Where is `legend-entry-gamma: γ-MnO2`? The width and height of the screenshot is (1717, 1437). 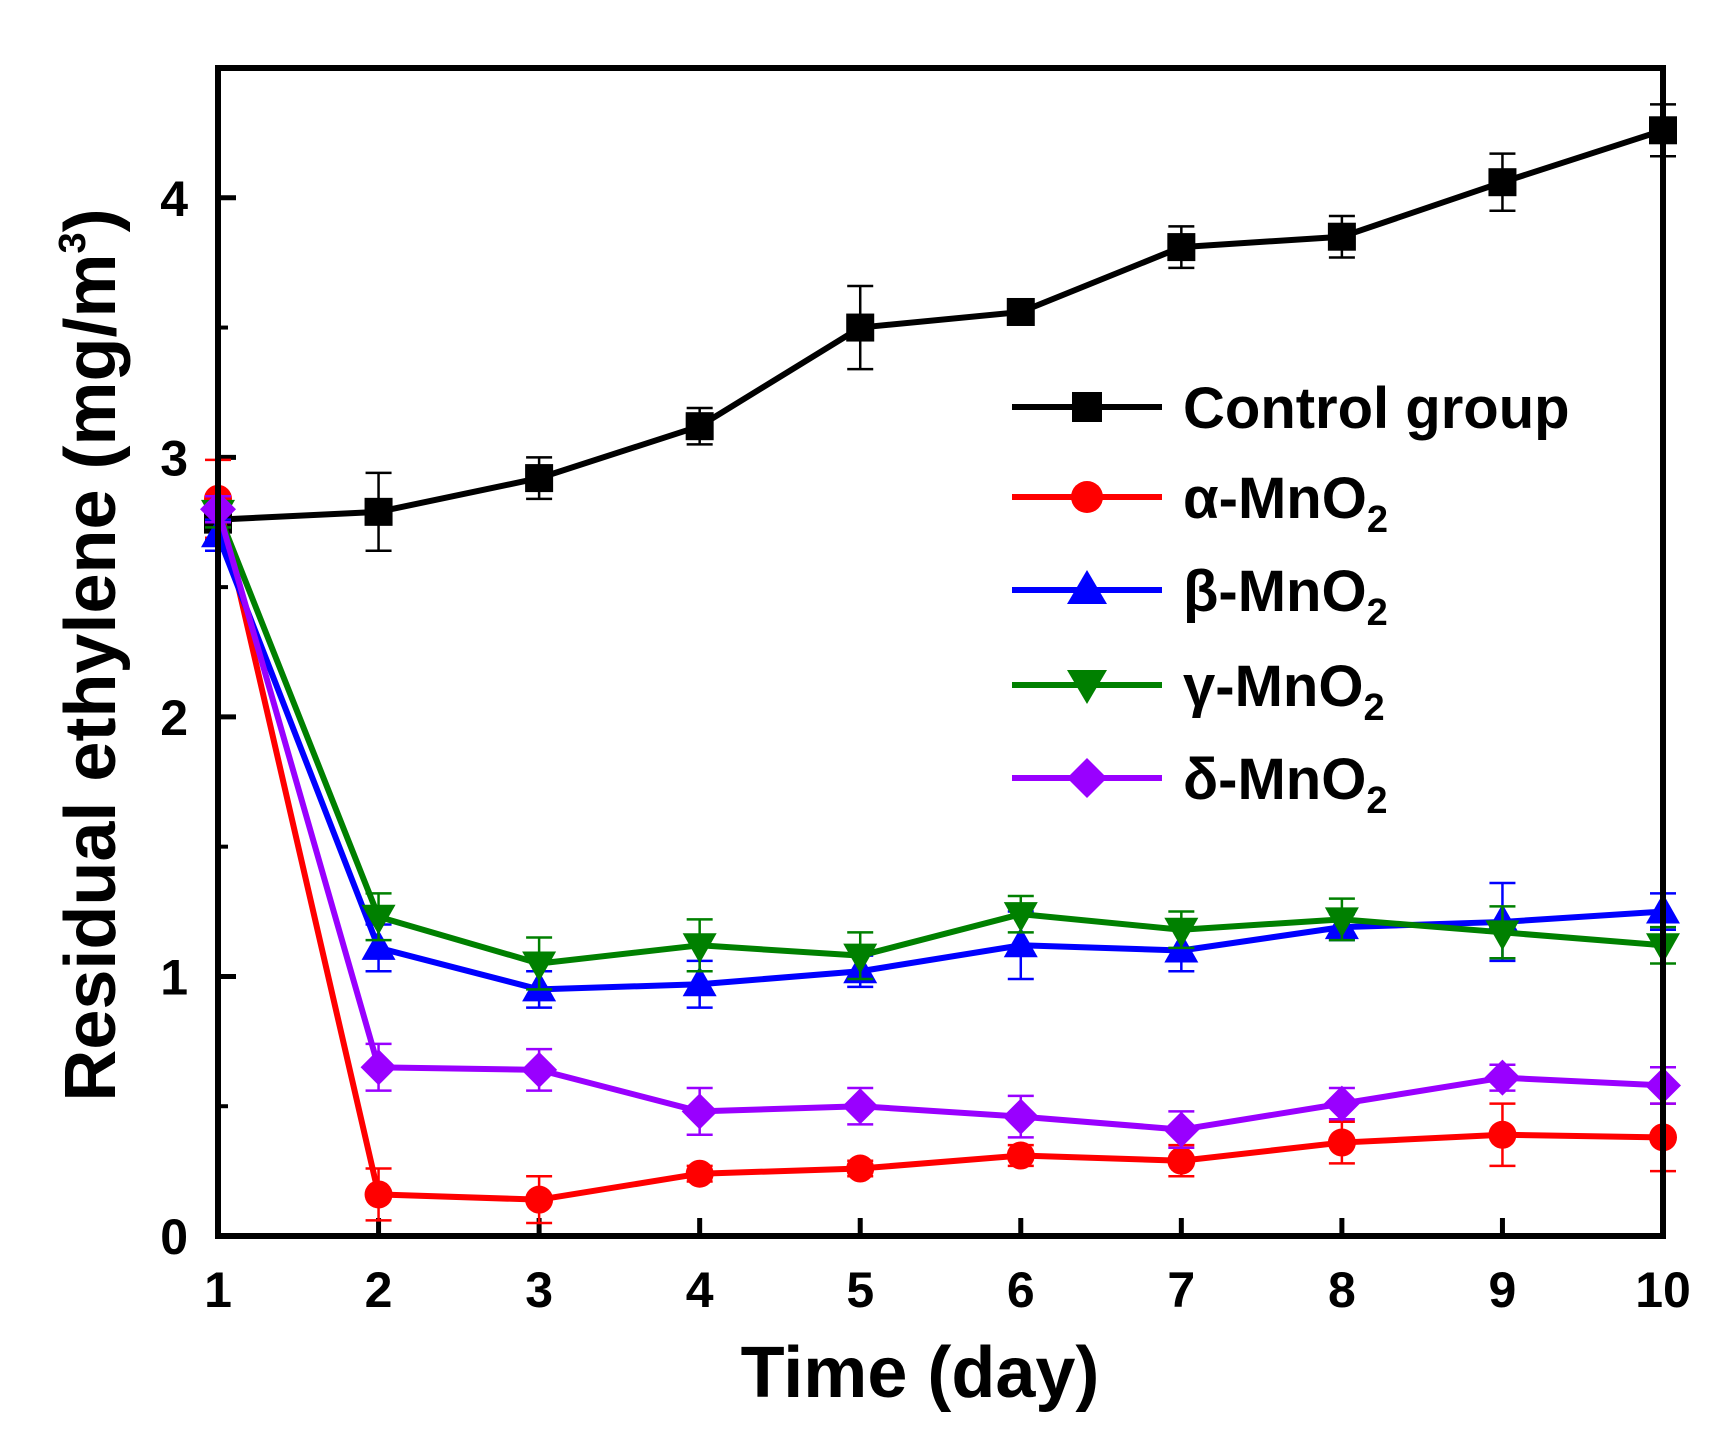
legend-entry-gamma: γ-MnO2 is located at coordinates (1198, 691).